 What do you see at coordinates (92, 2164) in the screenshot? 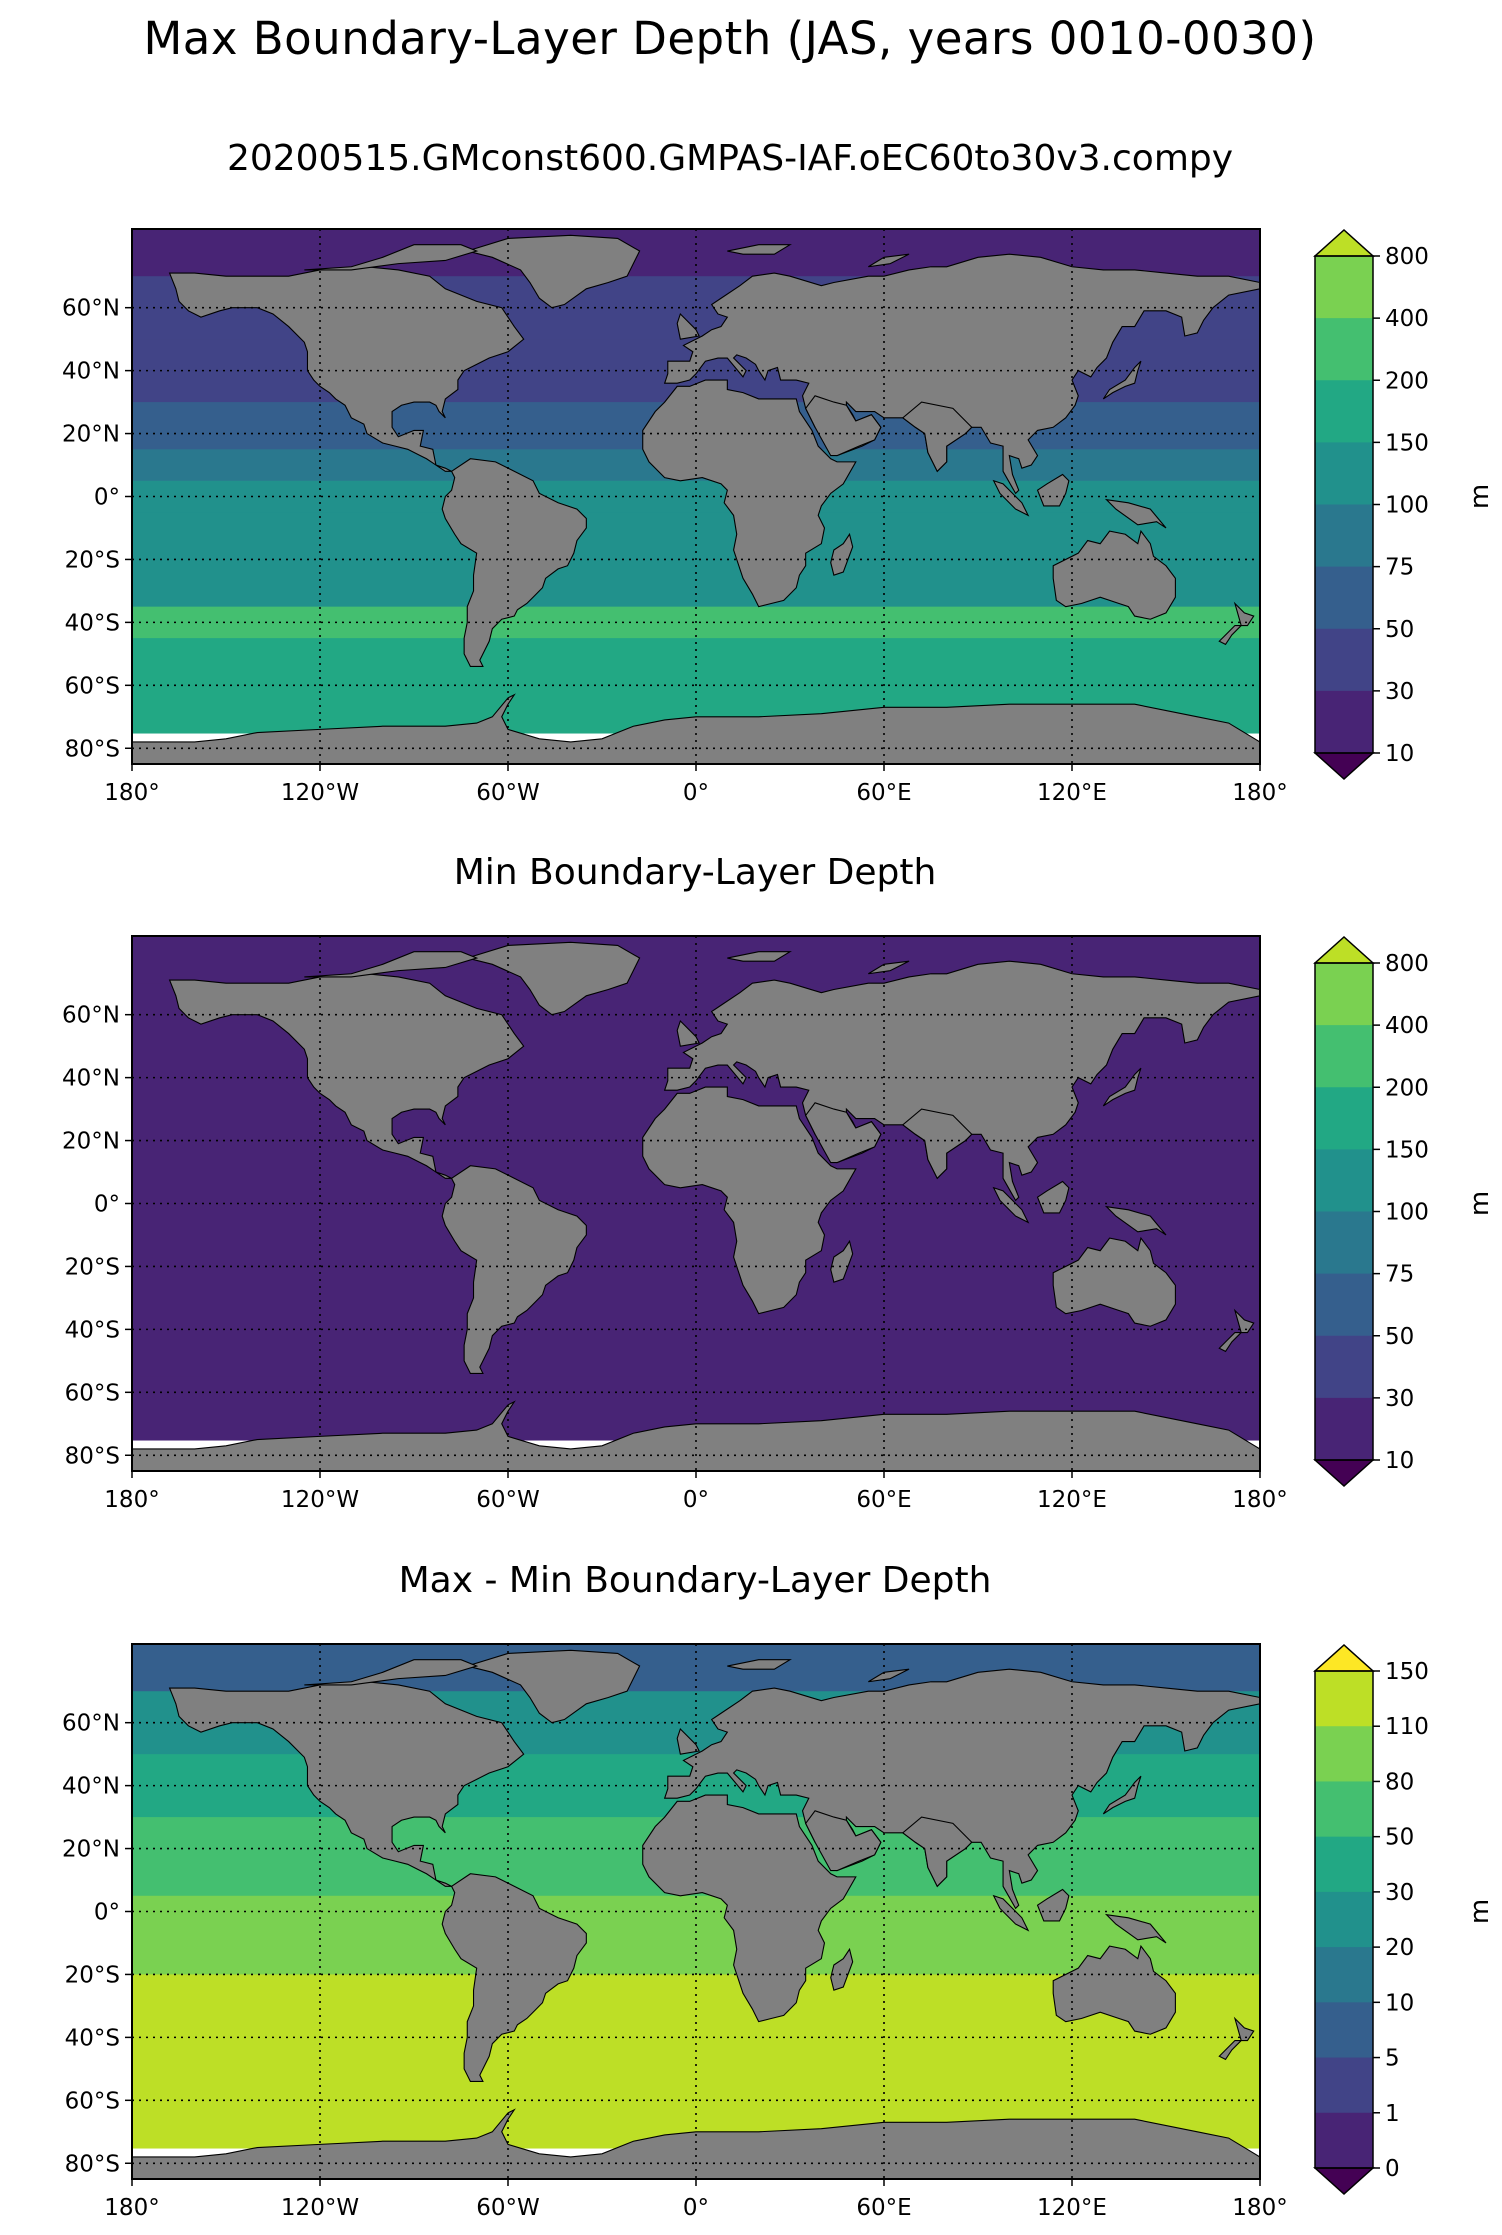
I see `y-tick-label: 80°S` at bounding box center [92, 2164].